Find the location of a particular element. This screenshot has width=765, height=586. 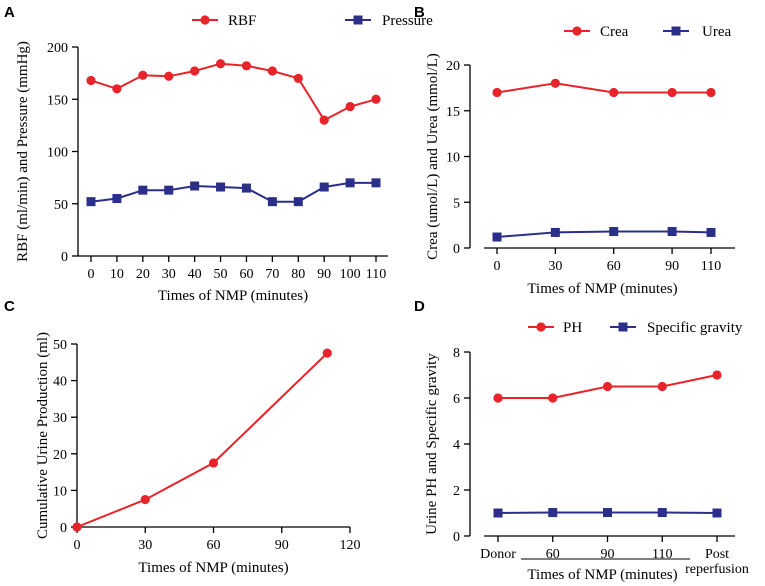

y-tick-label: 6 is located at coordinates (456, 399).